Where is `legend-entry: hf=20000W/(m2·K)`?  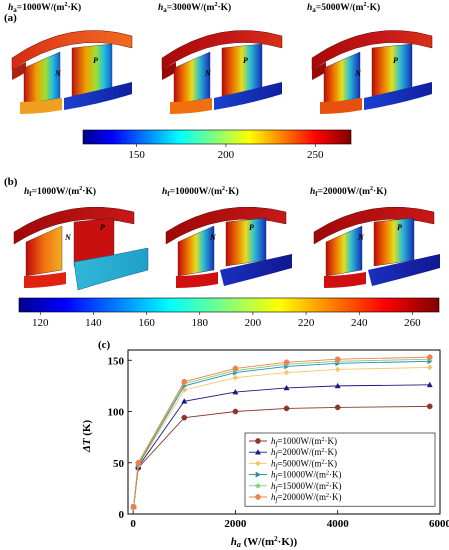
legend-entry: hf=20000W/(m2·K) is located at coordinates (295, 498).